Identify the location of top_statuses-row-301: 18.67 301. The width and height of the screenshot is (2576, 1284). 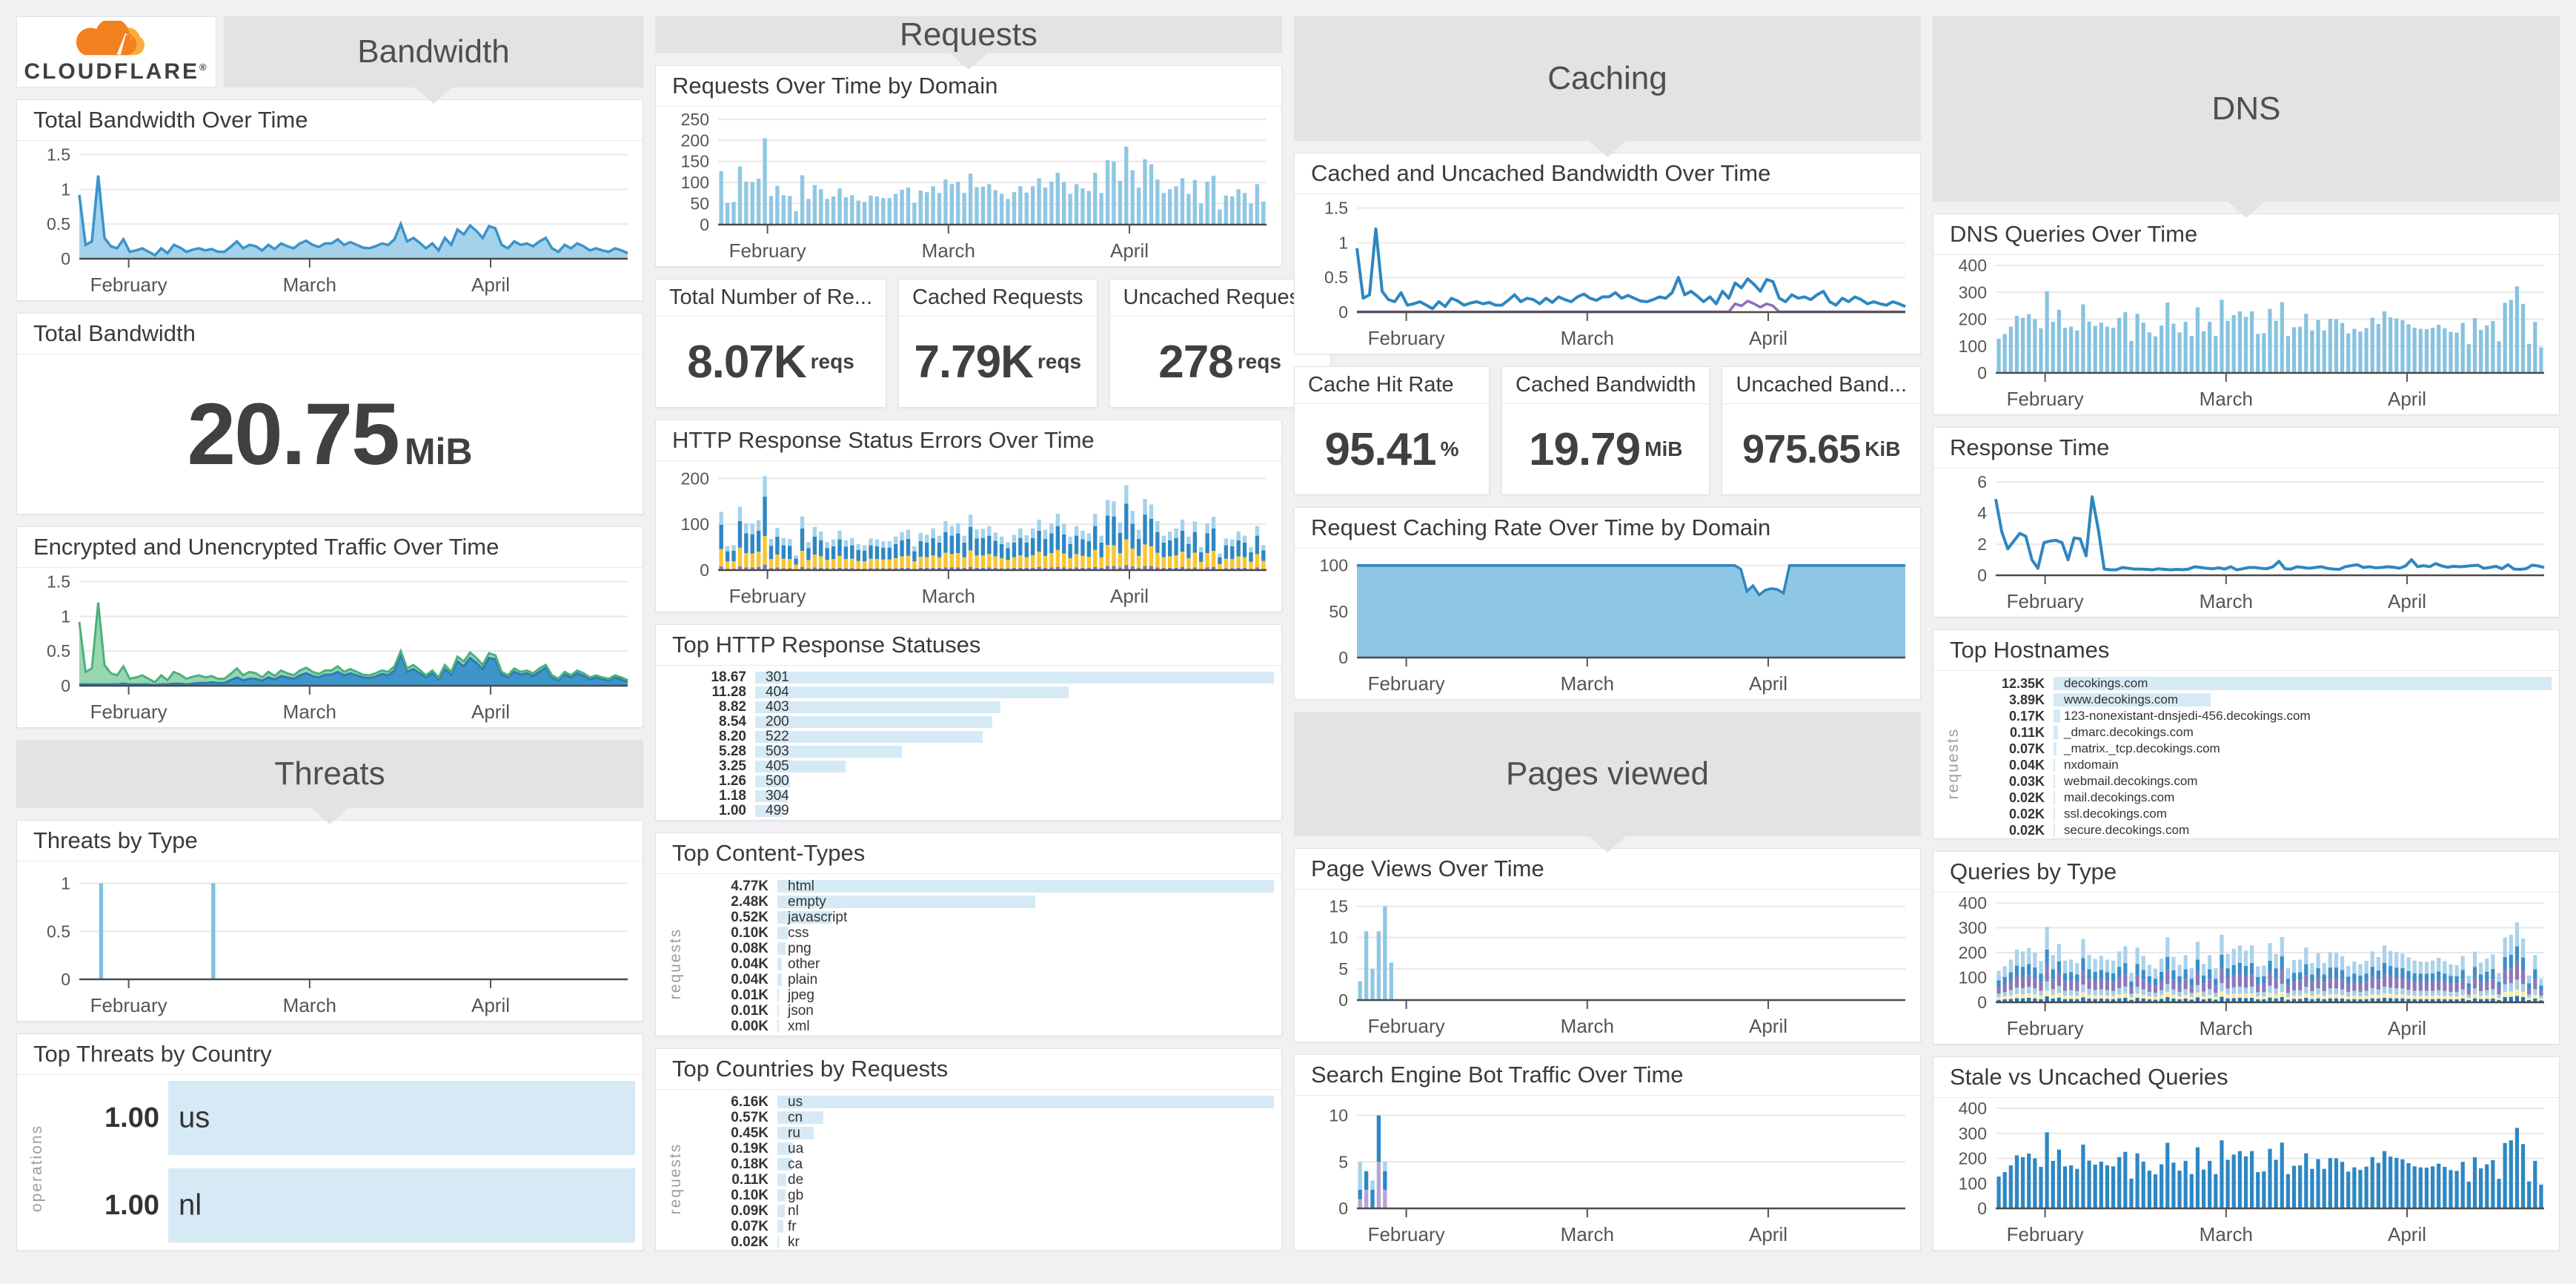
(970, 677).